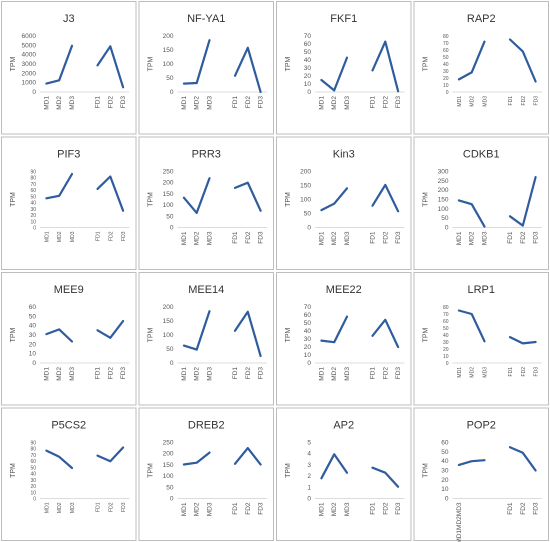  Describe the element at coordinates (309, 476) in the screenshot. I see `y-tick-label: 2` at that location.